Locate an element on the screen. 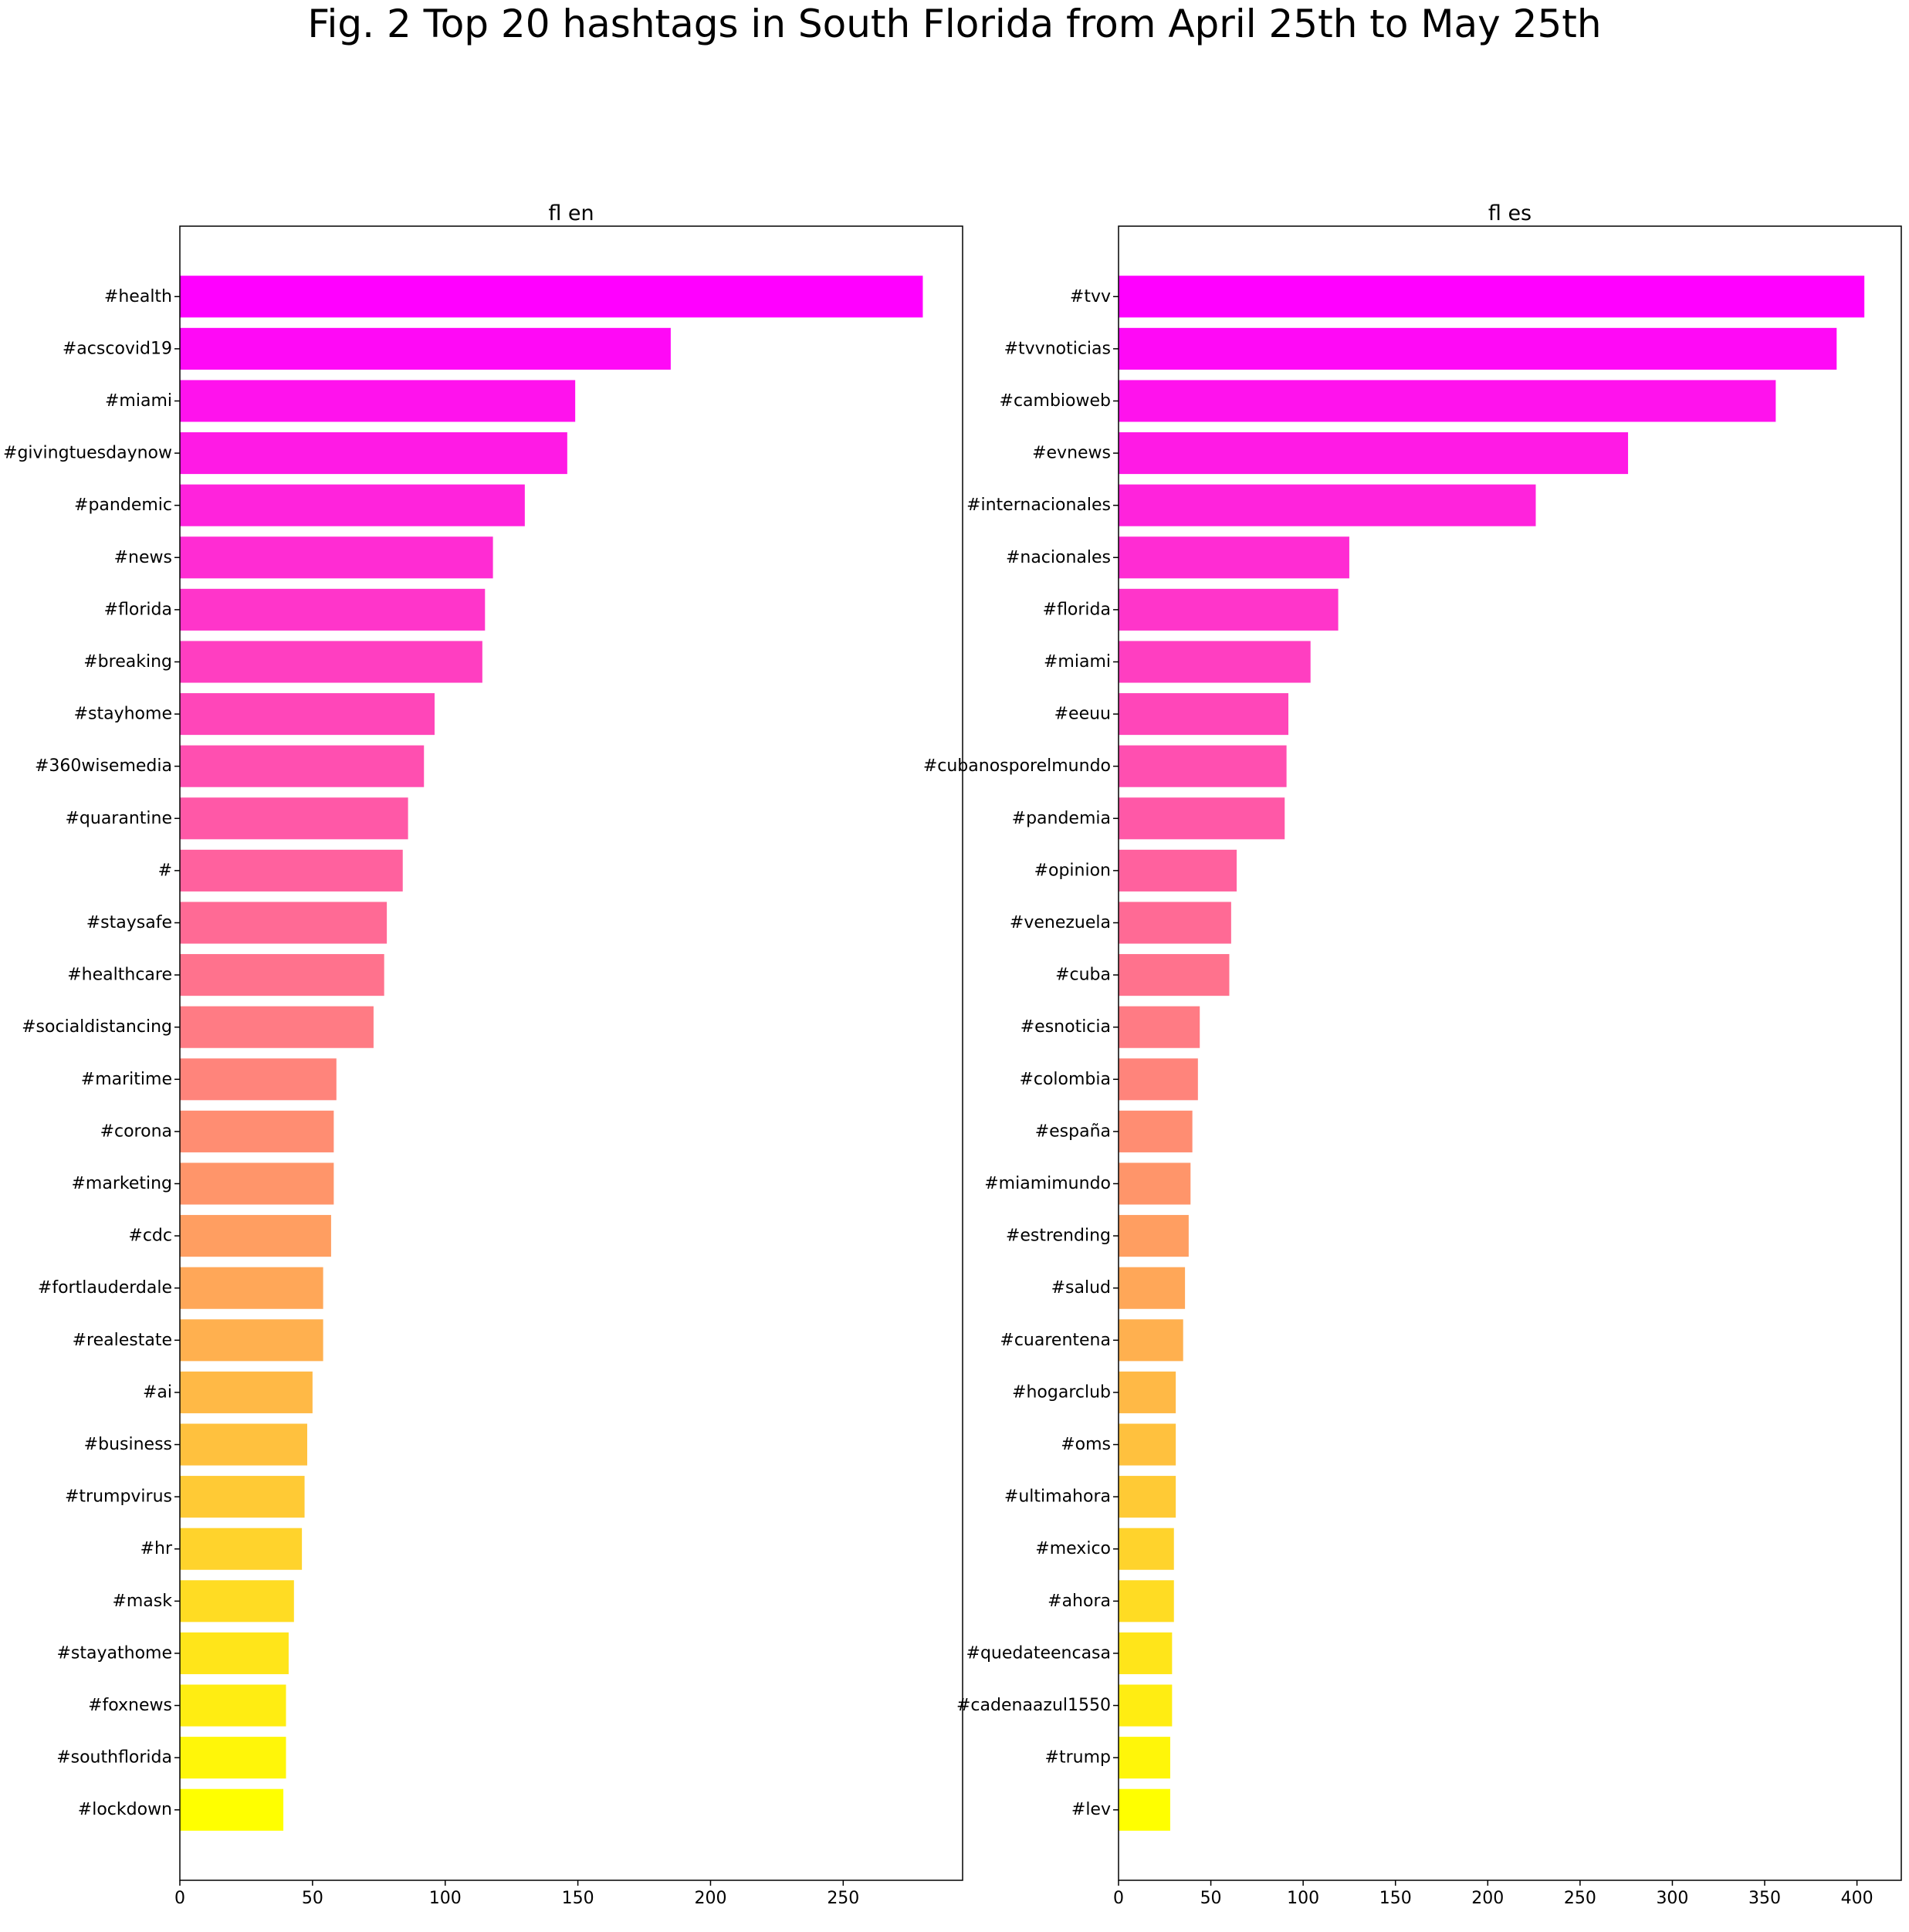 This screenshot has width=1909, height=1932. bar-ai is located at coordinates (246, 1392).